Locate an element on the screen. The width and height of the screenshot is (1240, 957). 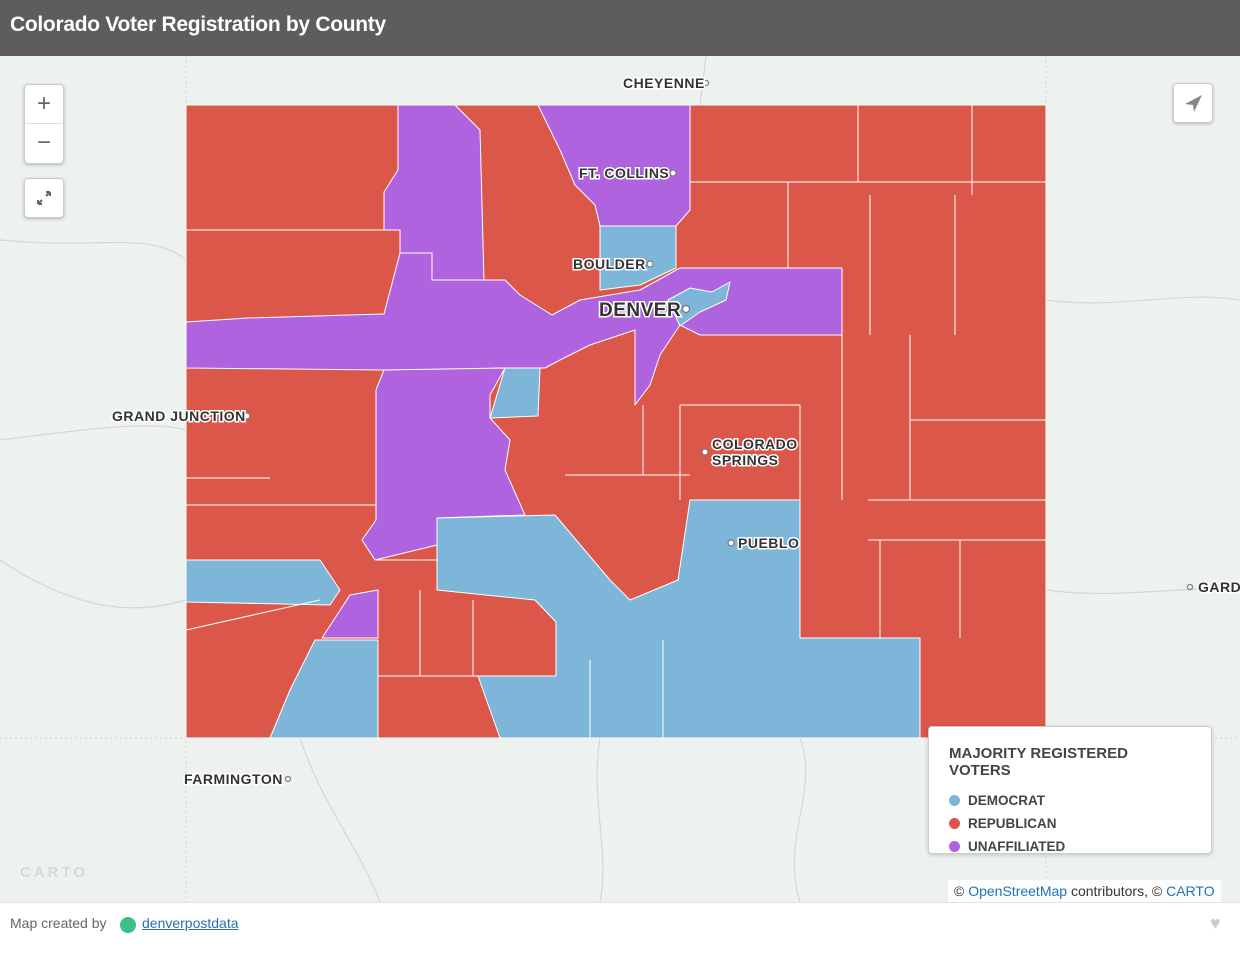
fullscreen-icon is located at coordinates (44, 198).